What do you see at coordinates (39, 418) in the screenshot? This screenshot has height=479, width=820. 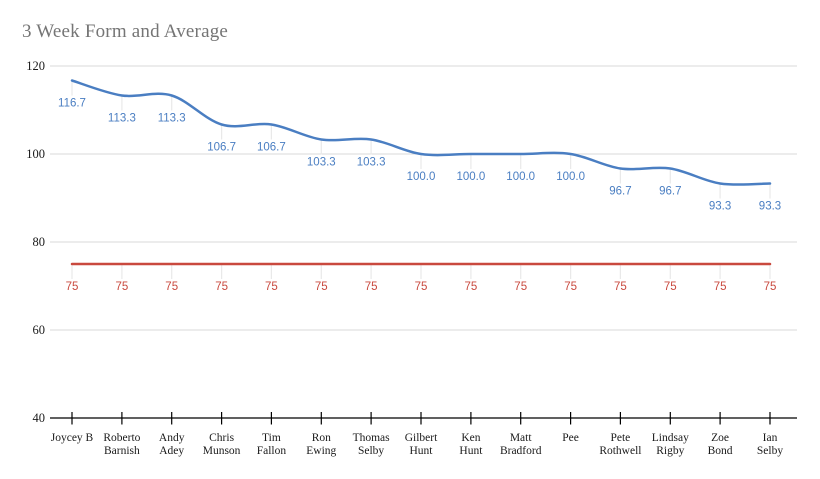 I see `y-axis-tick-label: 40` at bounding box center [39, 418].